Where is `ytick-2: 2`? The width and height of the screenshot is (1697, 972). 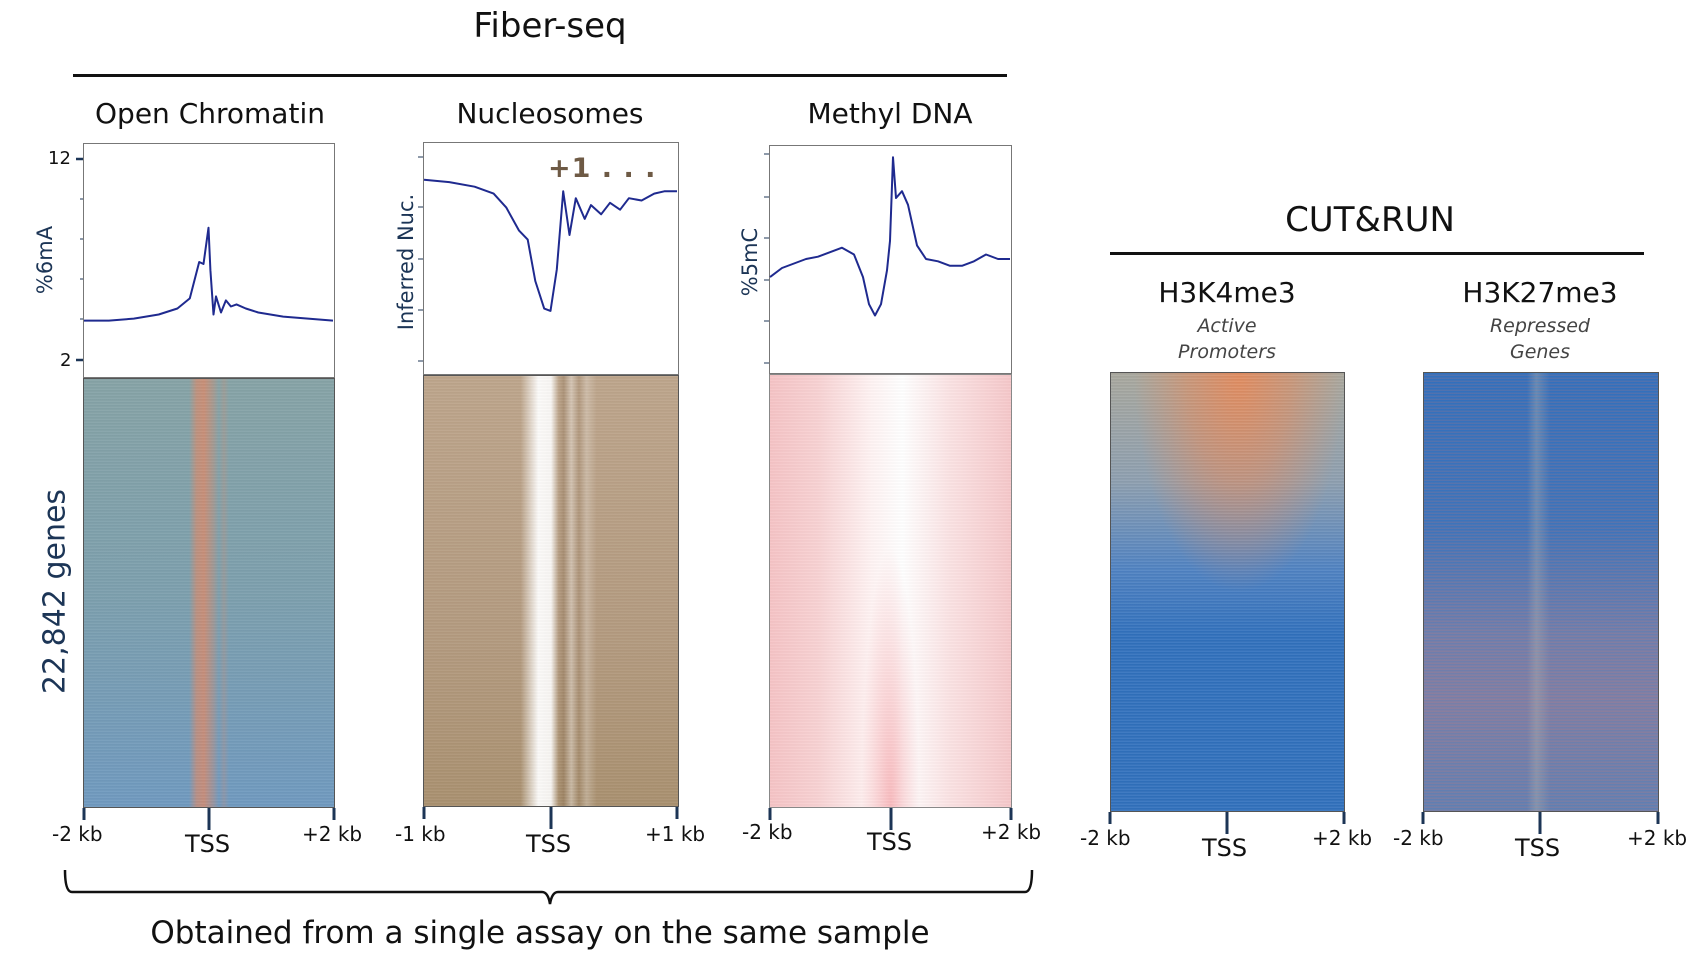
ytick-2: 2 is located at coordinates (66, 360).